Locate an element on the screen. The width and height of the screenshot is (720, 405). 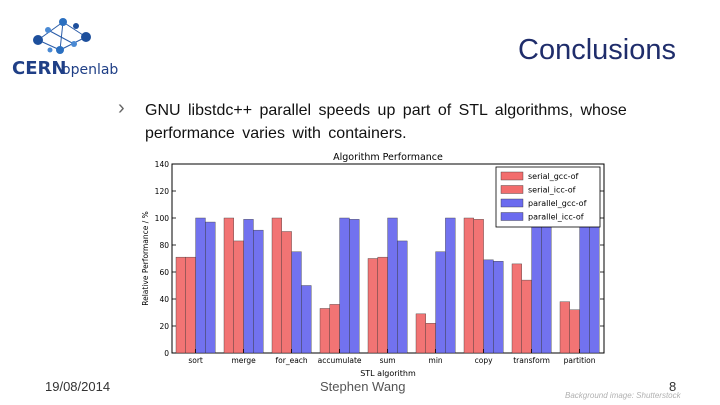
y-axis-label: Relative Performance / % is located at coordinates (145, 258).